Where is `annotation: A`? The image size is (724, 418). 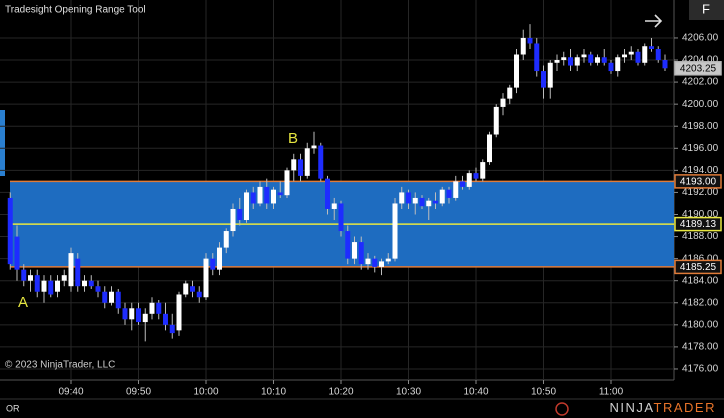 annotation: A is located at coordinates (23, 302).